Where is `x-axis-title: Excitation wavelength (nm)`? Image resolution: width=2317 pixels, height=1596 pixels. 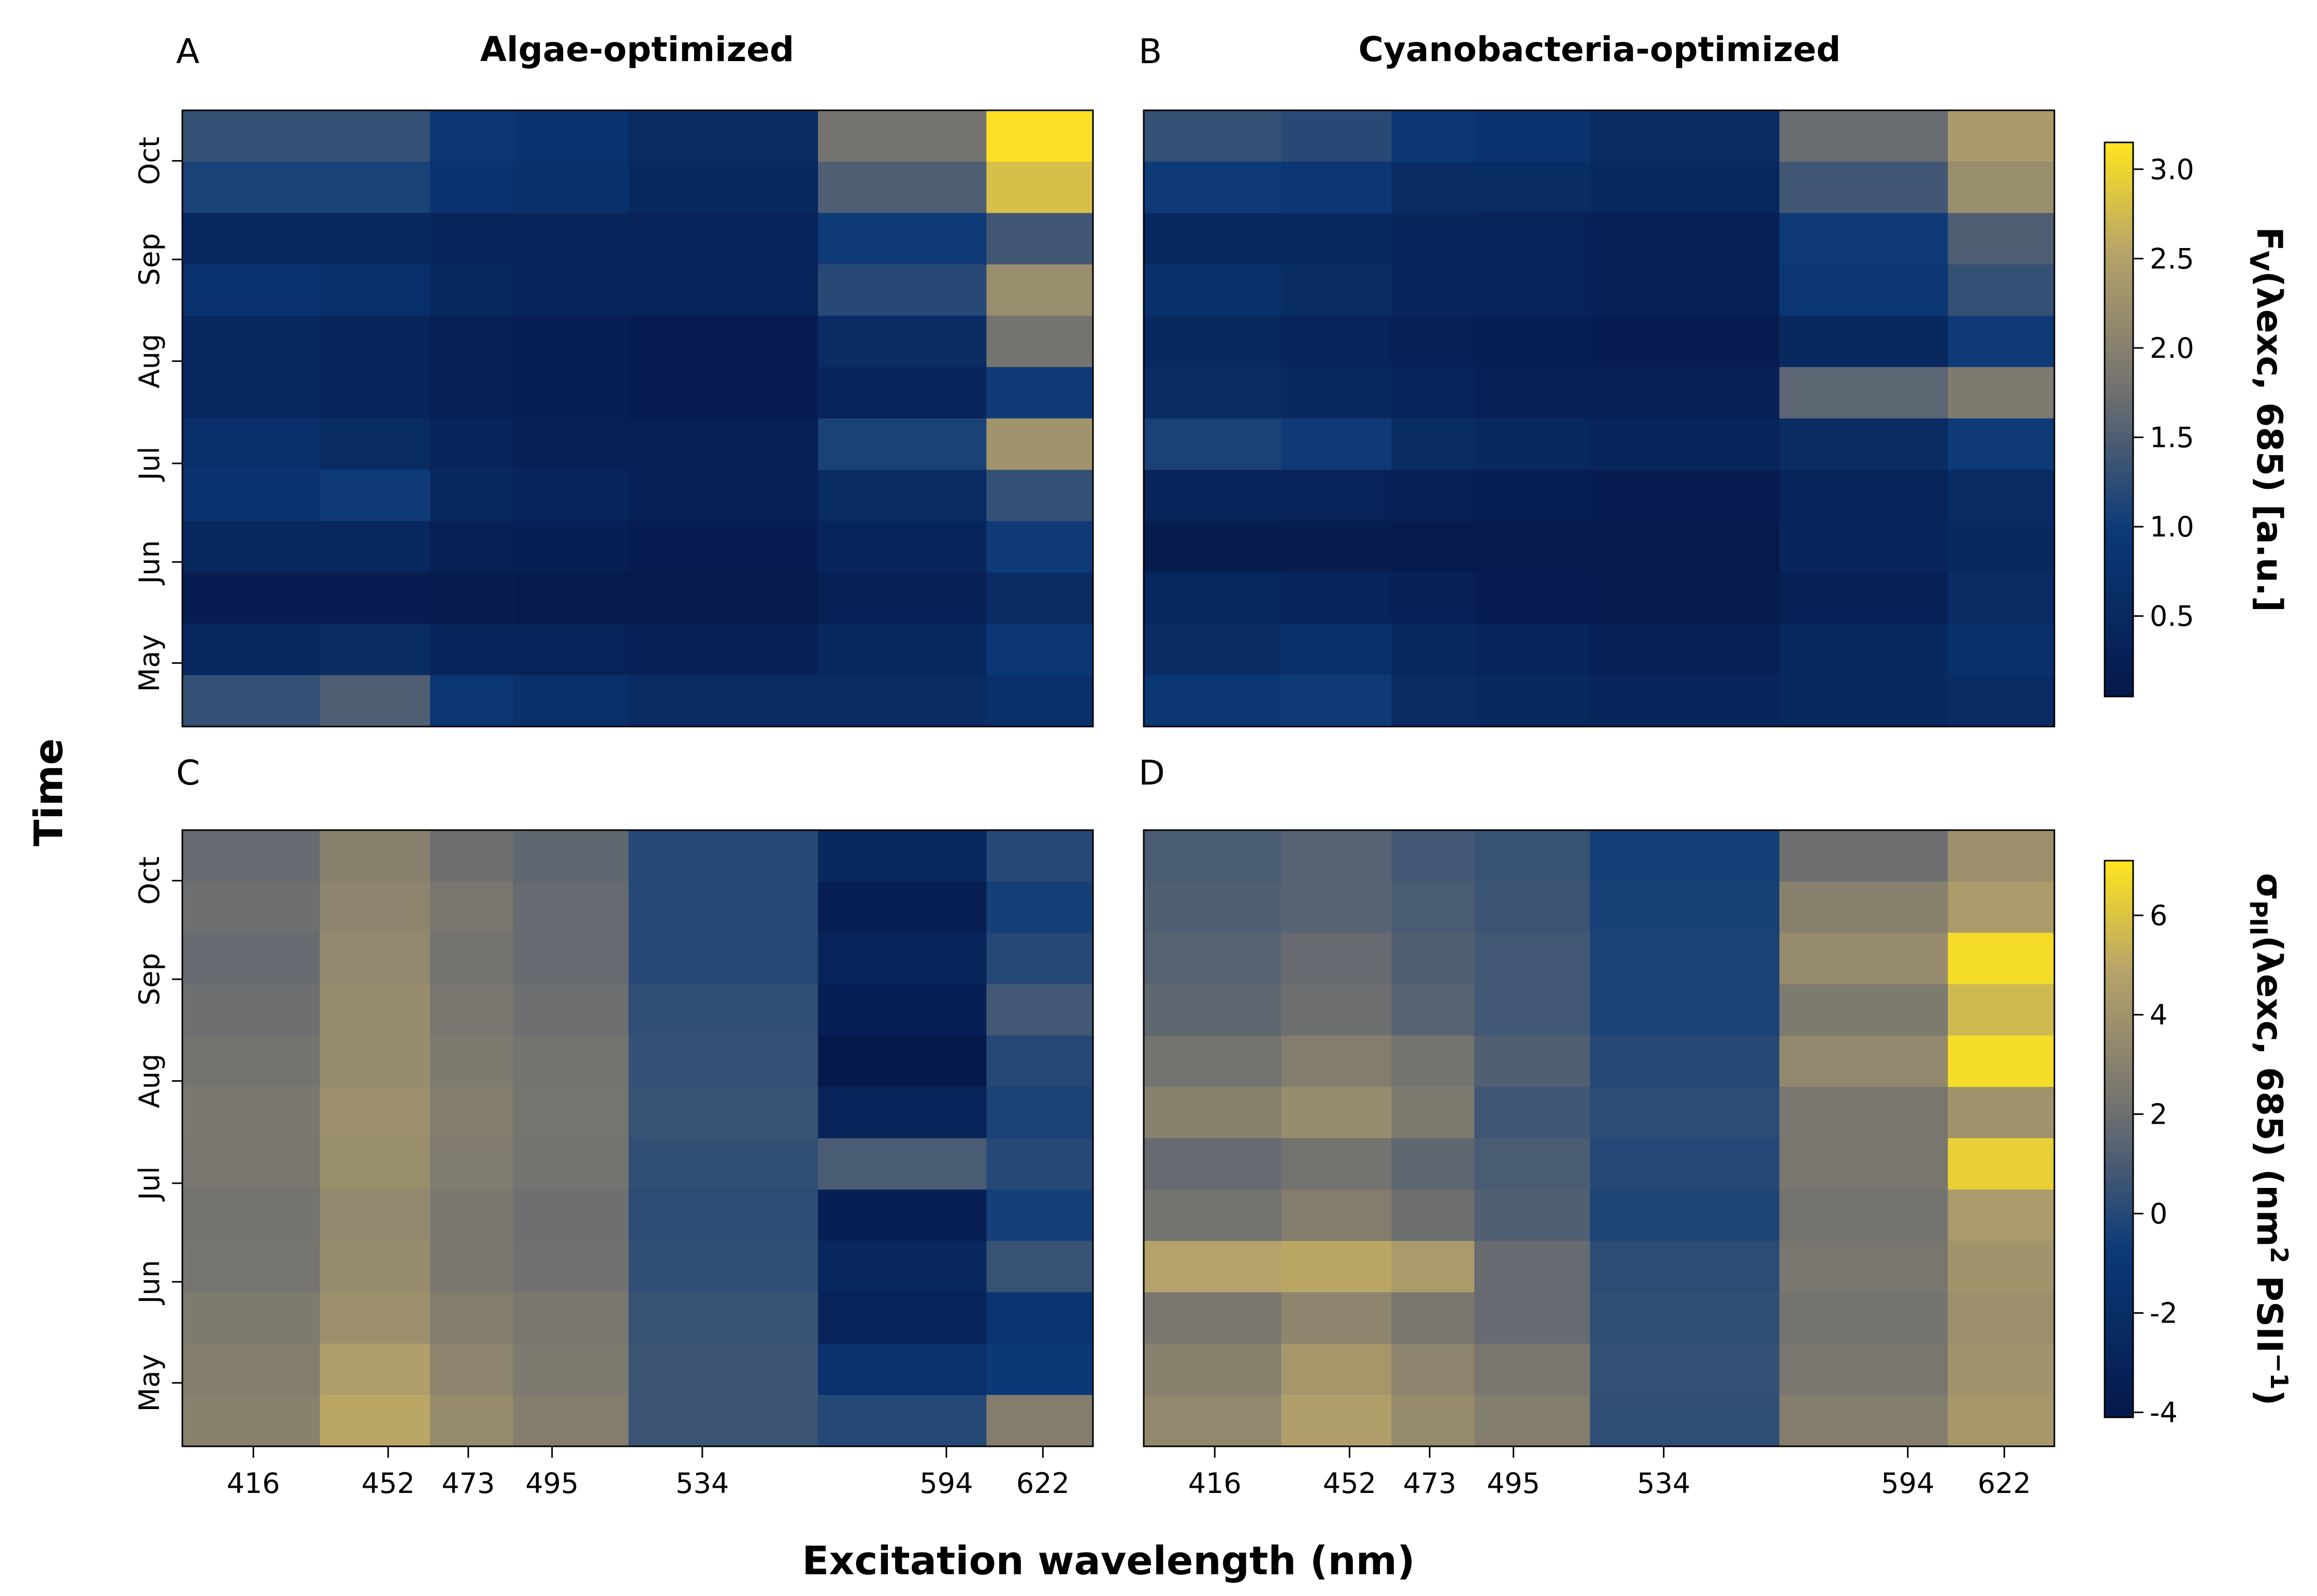
x-axis-title: Excitation wavelength (nm) is located at coordinates (1108, 1560).